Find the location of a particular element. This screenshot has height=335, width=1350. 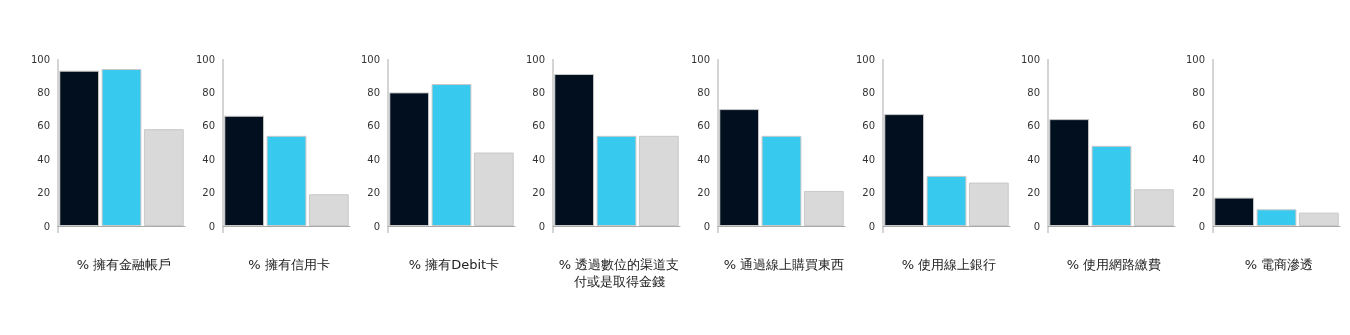

x-axis-title: % 擁有金融帳戶 is located at coordinates (124, 264).